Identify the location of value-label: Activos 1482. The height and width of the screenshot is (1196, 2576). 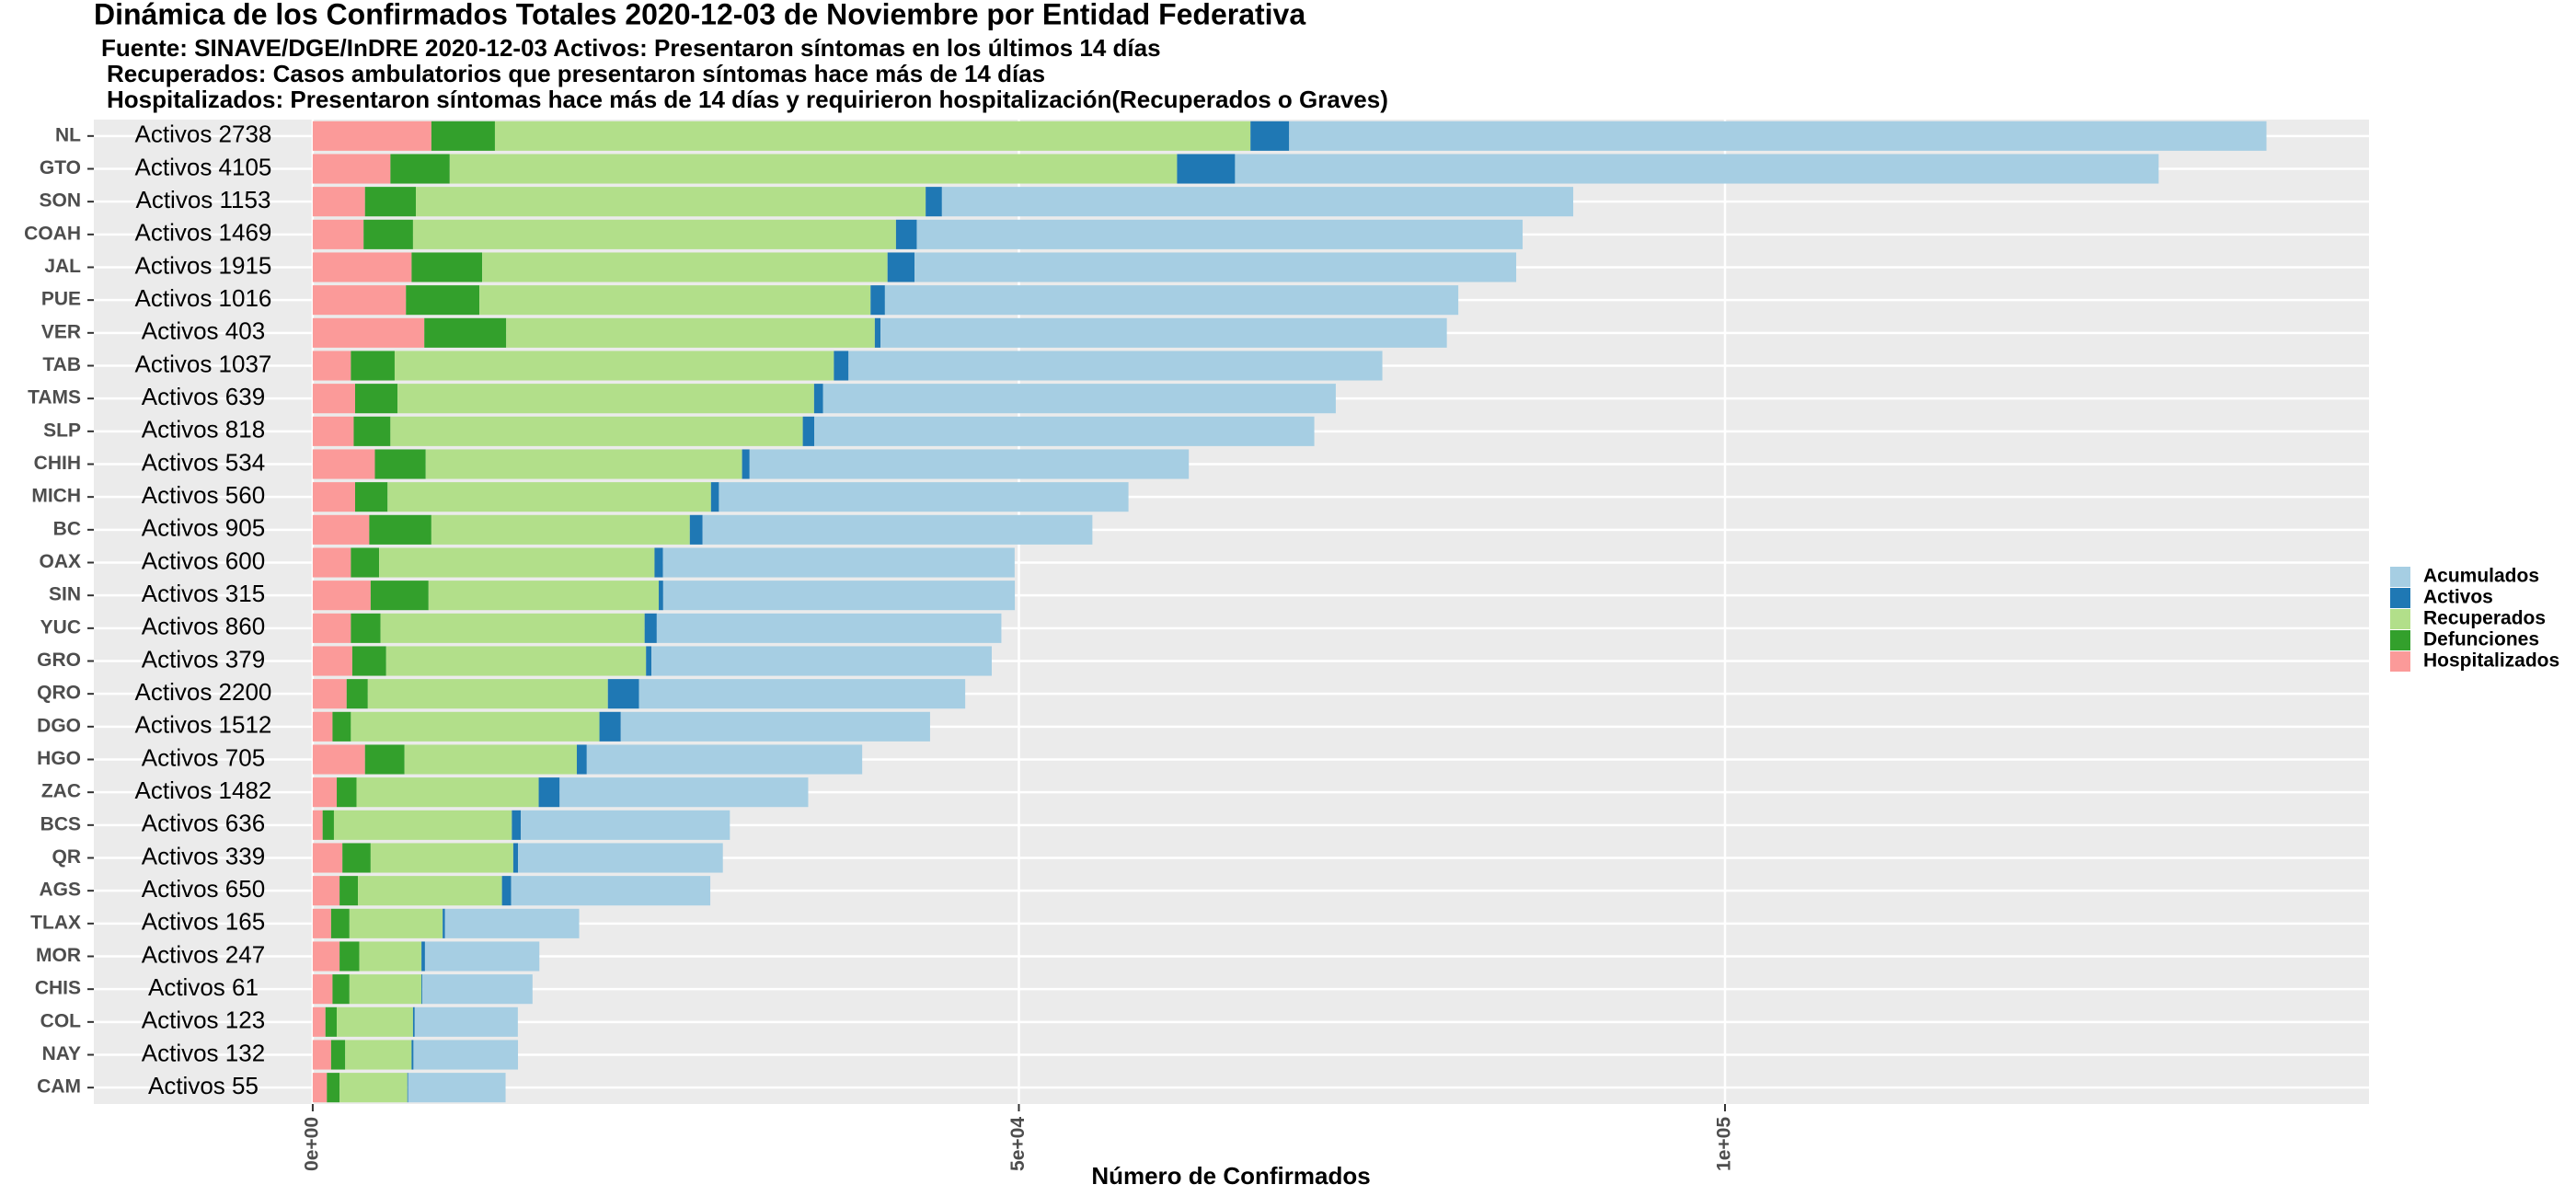
(203, 790).